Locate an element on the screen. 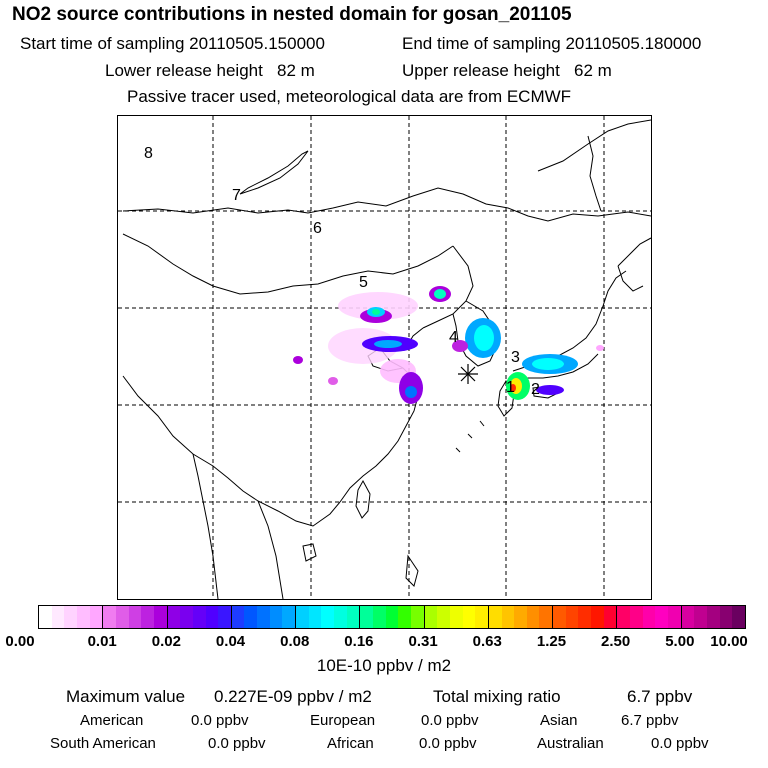 This screenshot has height=768, width=768. region-asian-value: 6.7 ppbv is located at coordinates (650, 720).